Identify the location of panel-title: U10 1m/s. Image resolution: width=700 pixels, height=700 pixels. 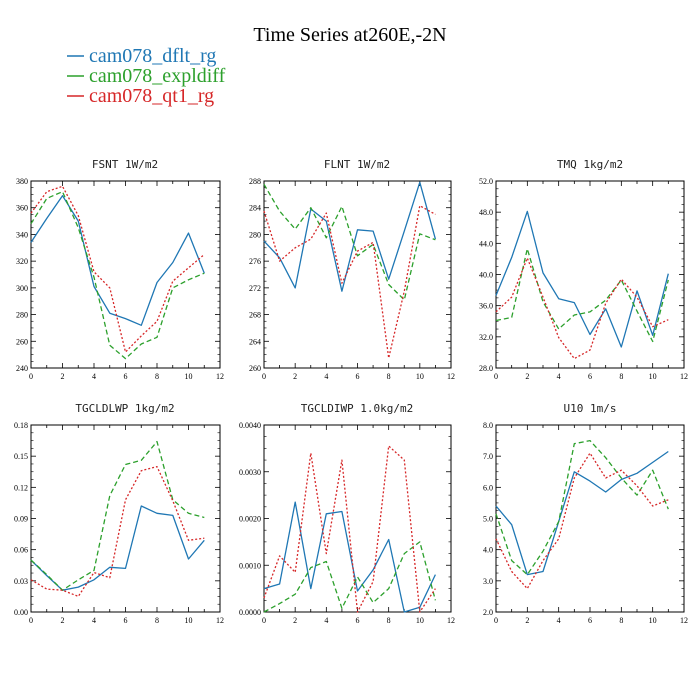
(590, 408).